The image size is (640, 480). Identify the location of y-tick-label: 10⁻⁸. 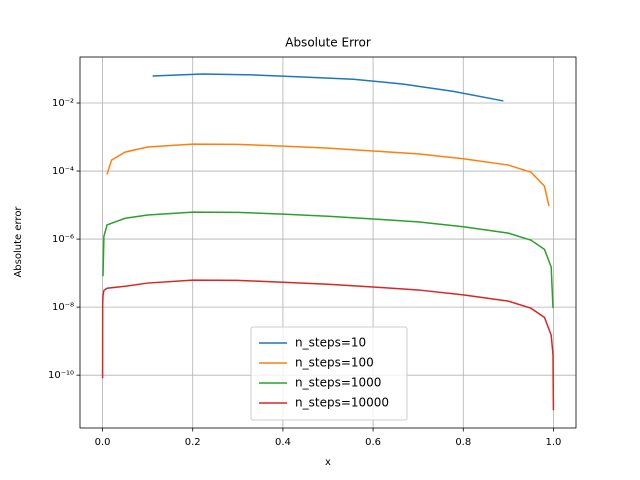
(63, 307).